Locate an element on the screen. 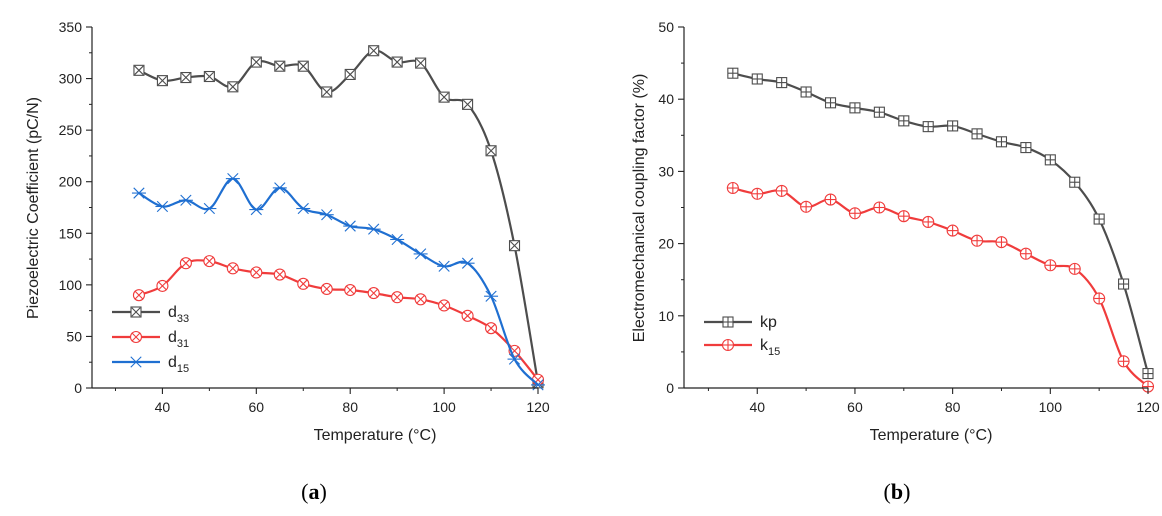 The width and height of the screenshot is (1162, 516). y-tick-label-b: 30 is located at coordinates (666, 171).